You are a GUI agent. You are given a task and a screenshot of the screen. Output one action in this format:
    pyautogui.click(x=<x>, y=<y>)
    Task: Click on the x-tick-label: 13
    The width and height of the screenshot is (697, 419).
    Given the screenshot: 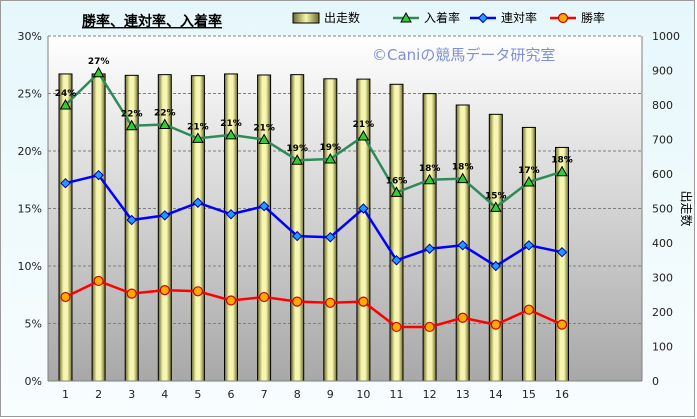 What is the action you would take?
    pyautogui.click(x=463, y=394)
    